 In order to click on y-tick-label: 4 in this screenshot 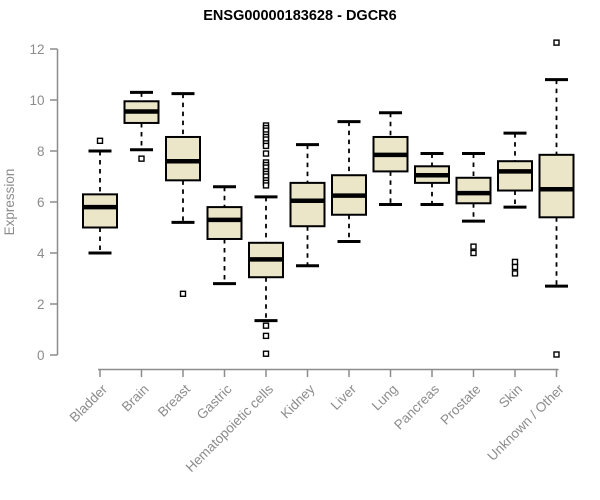, I will do `click(41, 253)`.